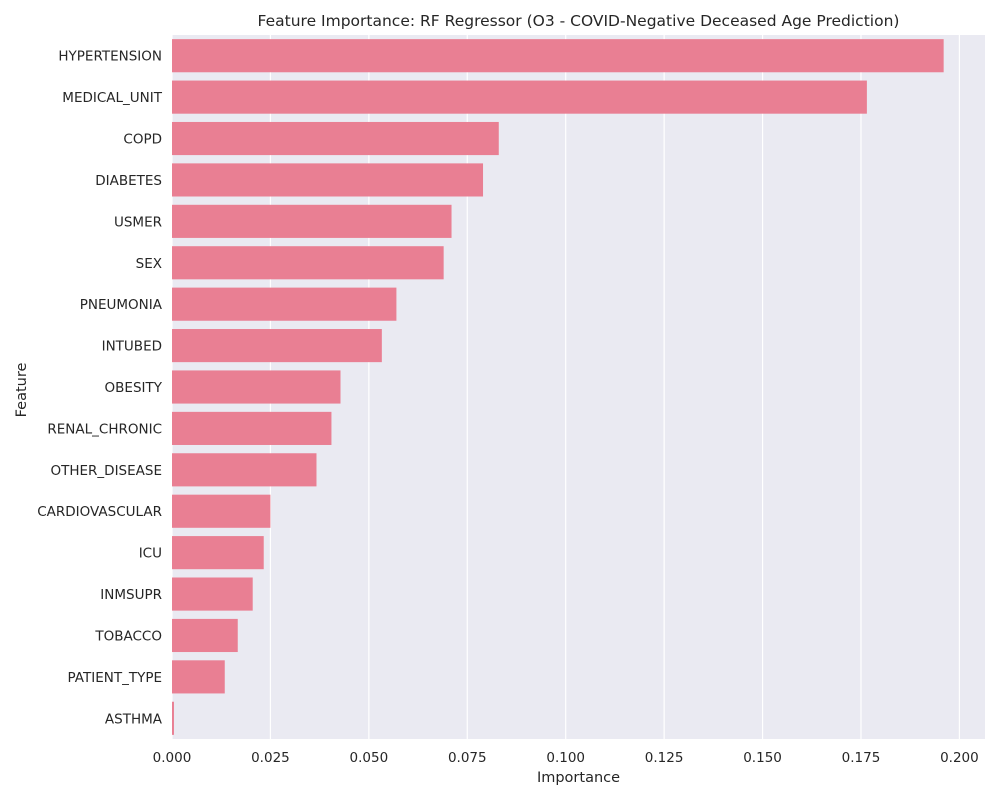  Describe the element at coordinates (664, 758) in the screenshot. I see `x-tick-label: 0.125` at that location.